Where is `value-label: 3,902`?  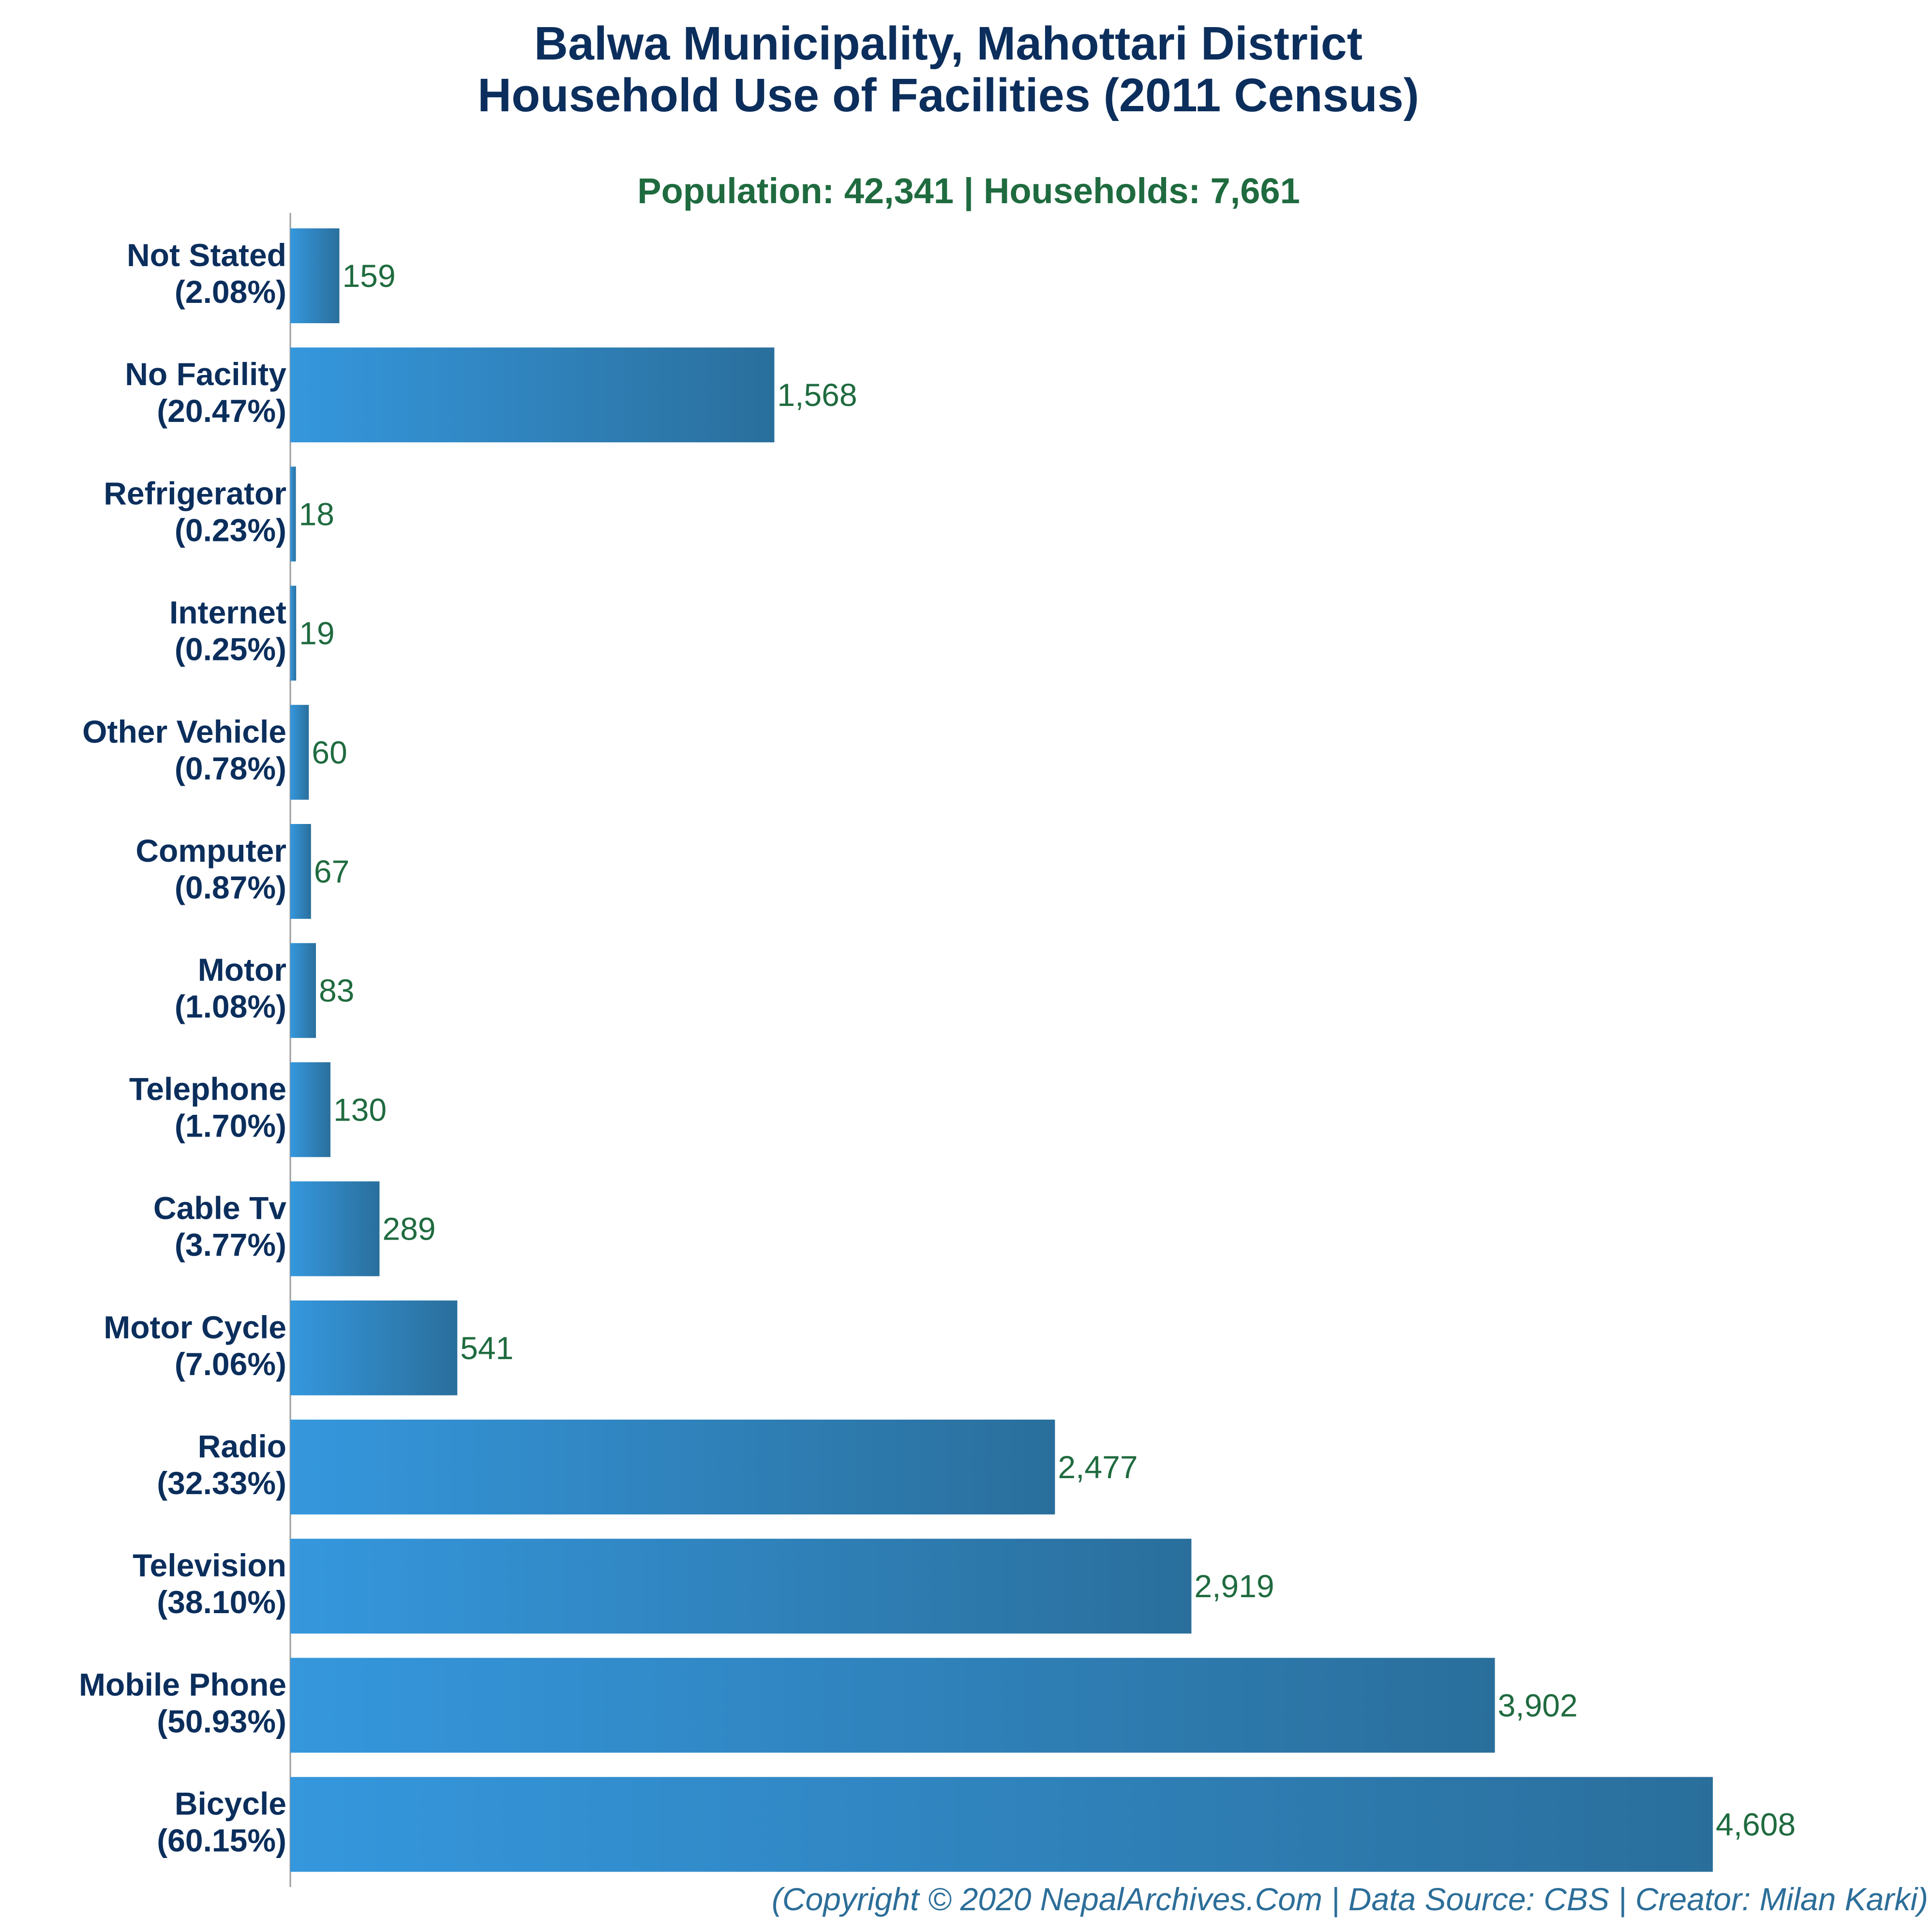 value-label: 3,902 is located at coordinates (1538, 1705).